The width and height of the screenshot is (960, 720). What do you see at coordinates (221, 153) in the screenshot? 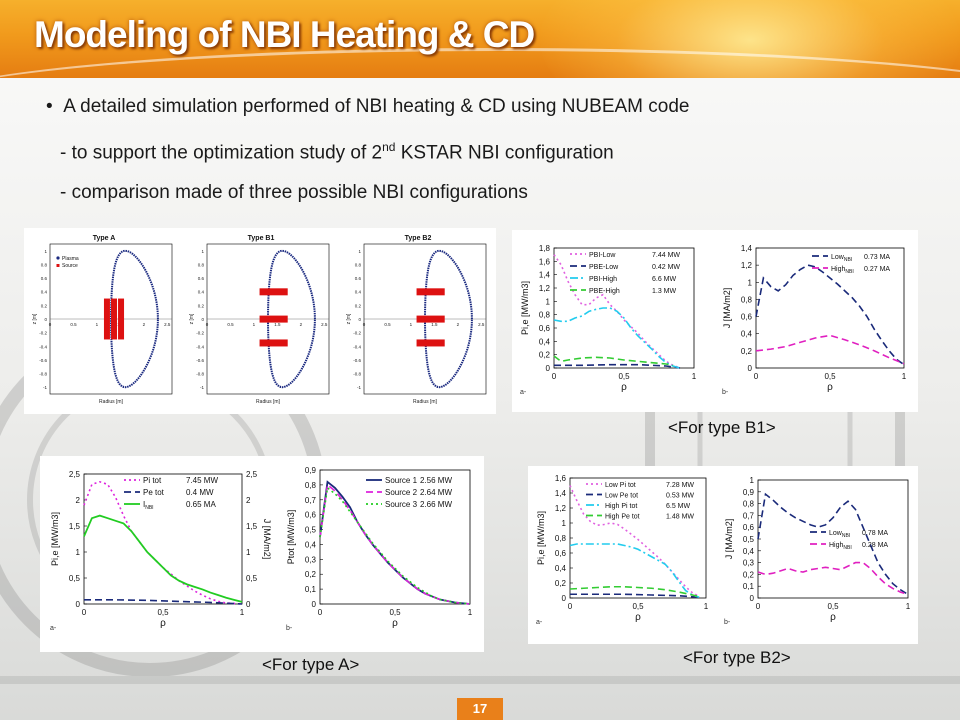
I see `subpoint-1-text: - to support the optimization study of 2` at bounding box center [221, 153].